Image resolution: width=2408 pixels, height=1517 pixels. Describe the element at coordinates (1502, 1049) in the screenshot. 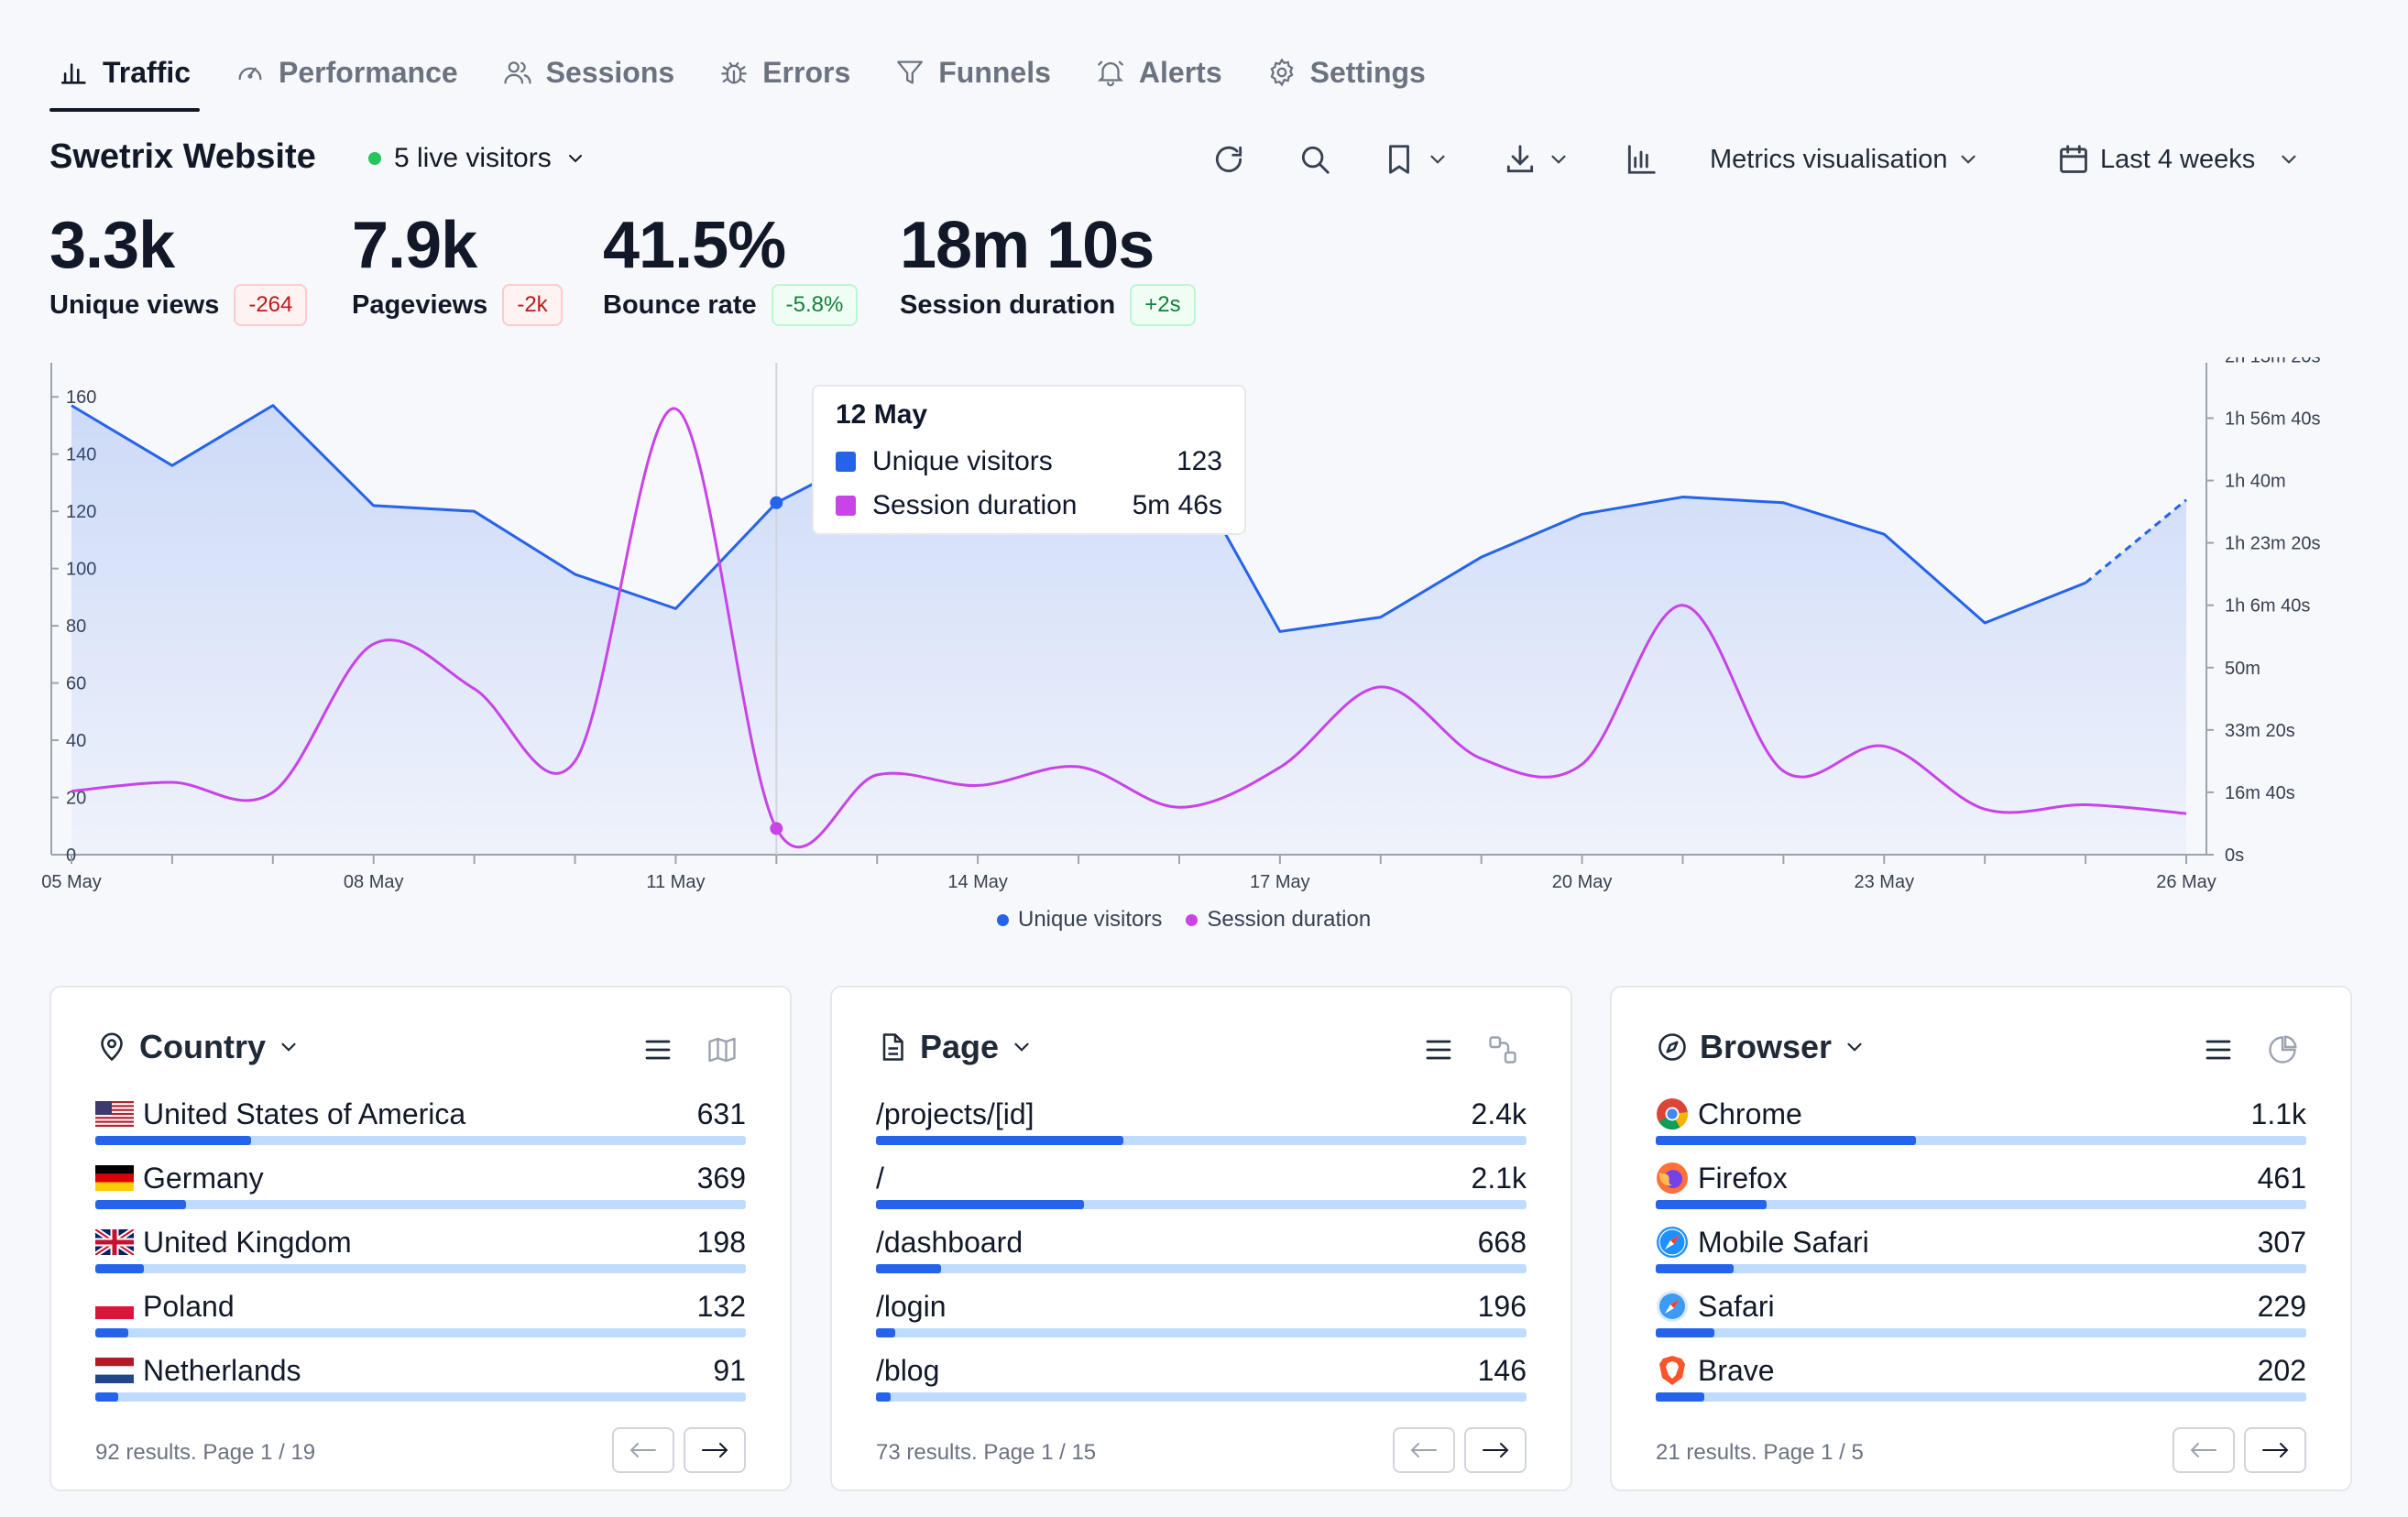

I see `flow-icon` at that location.